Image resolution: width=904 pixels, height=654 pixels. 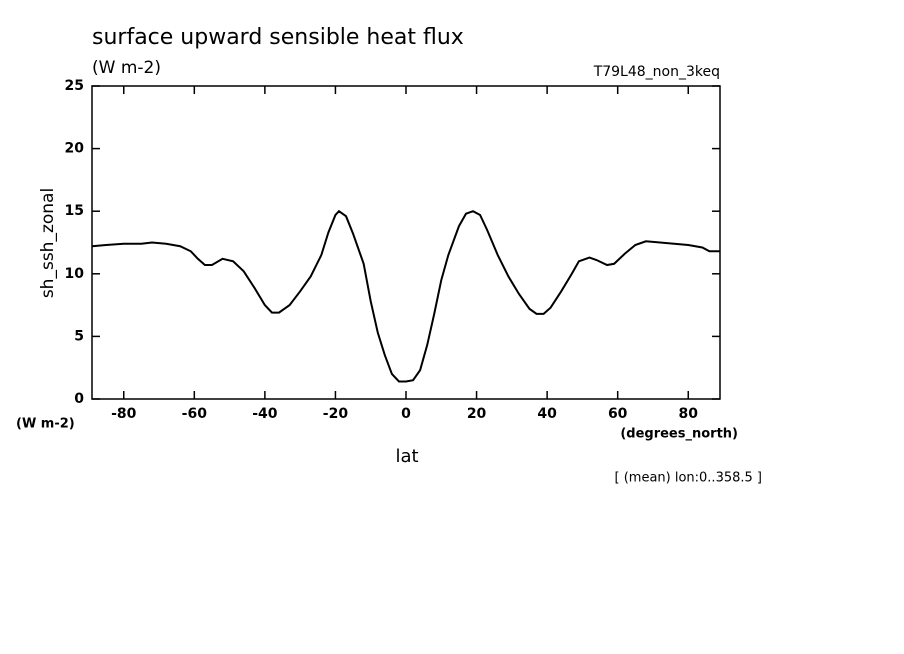 What do you see at coordinates (74, 211) in the screenshot?
I see `y-tick-label: 15` at bounding box center [74, 211].